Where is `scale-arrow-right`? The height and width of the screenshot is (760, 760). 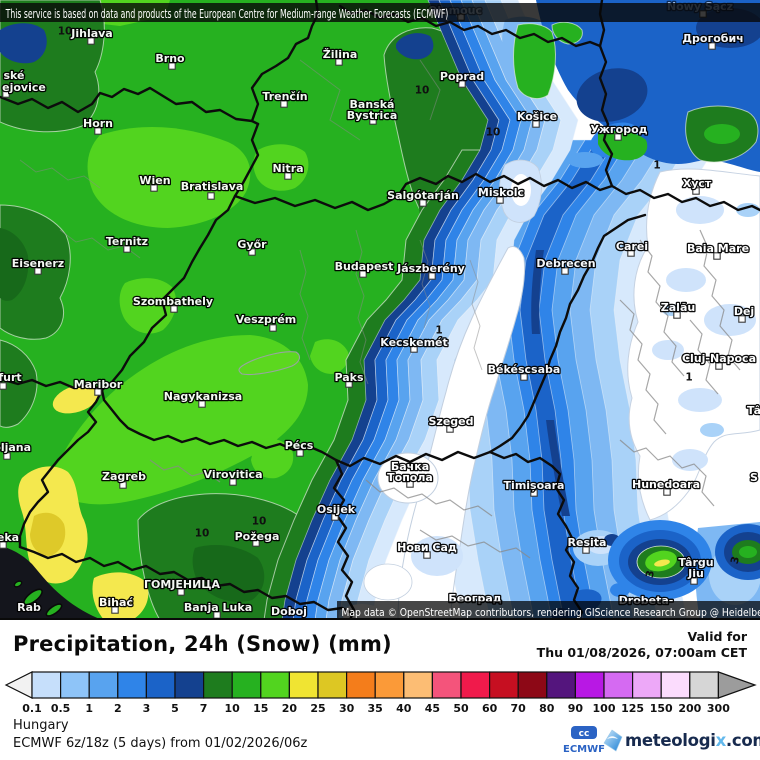 scale-arrow-right is located at coordinates (737, 685).